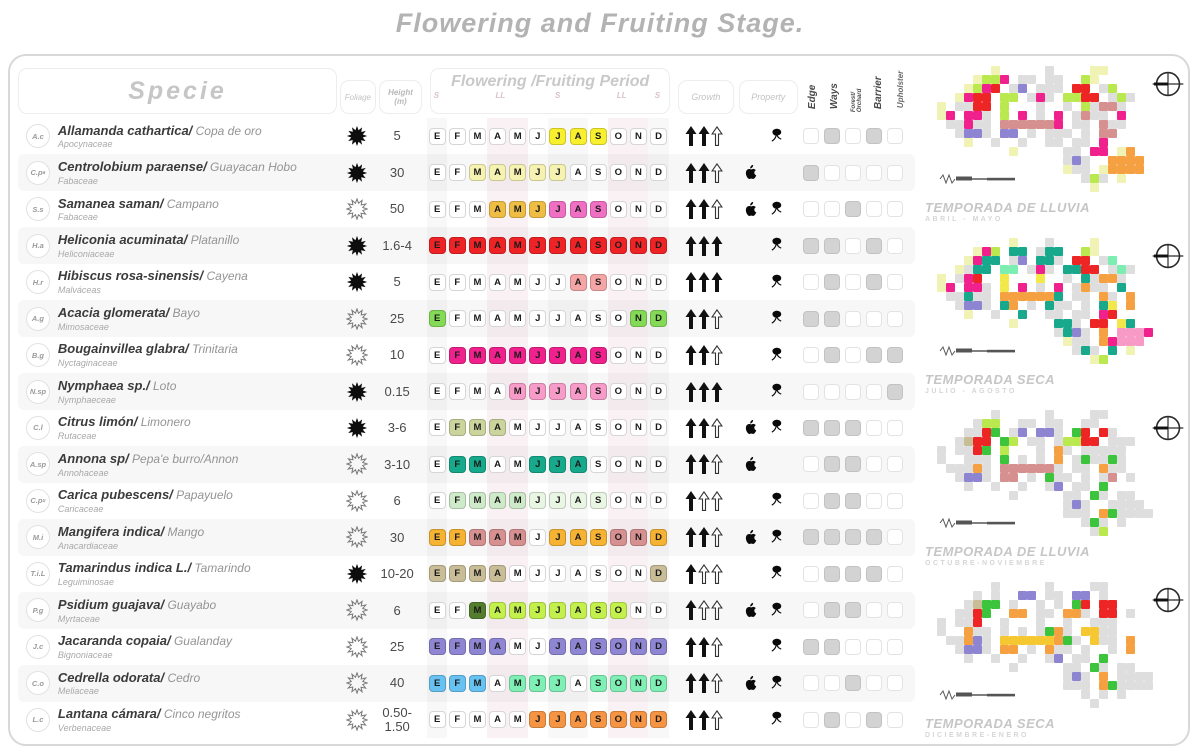 This screenshot has height=751, width=1200. I want to click on growth-arrow-solid-icon, so click(704, 683).